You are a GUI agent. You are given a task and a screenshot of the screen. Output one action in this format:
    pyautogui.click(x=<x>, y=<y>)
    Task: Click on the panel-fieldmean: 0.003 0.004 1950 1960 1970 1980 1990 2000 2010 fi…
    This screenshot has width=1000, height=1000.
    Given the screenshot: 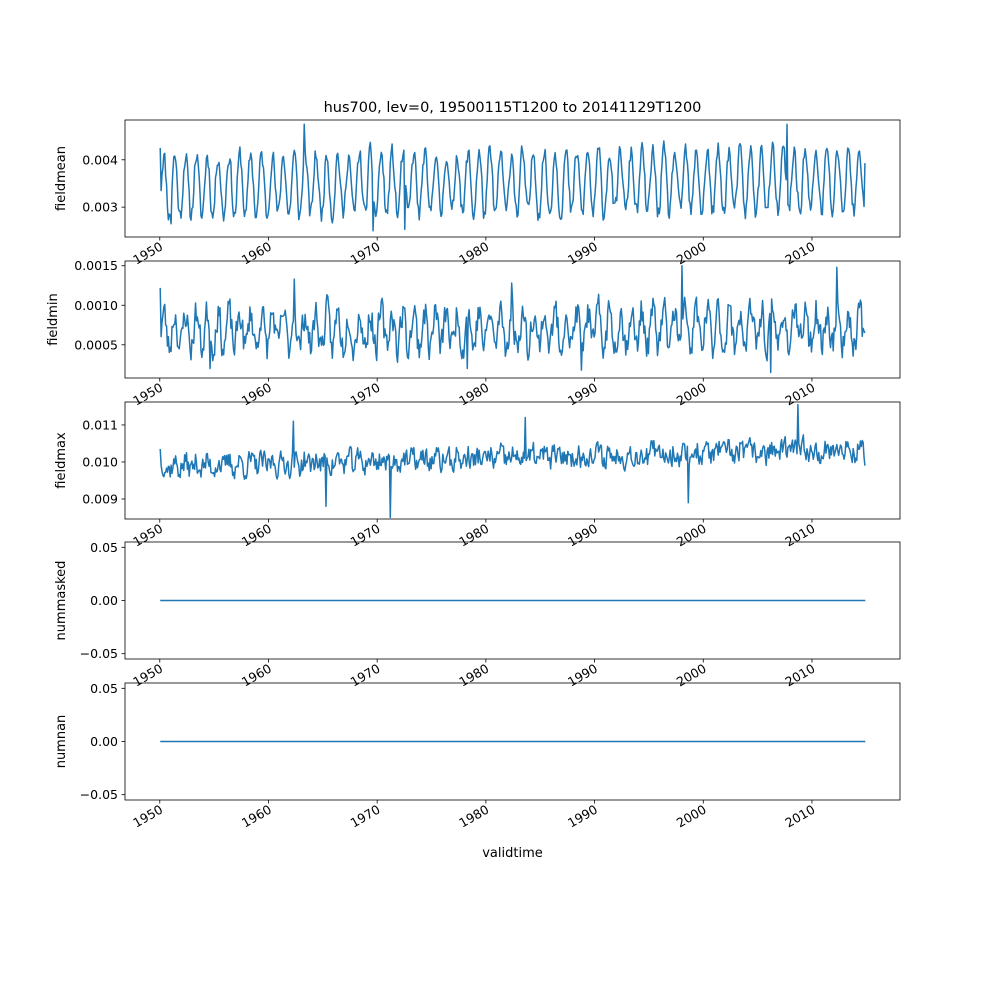 What is the action you would take?
    pyautogui.click(x=477, y=193)
    